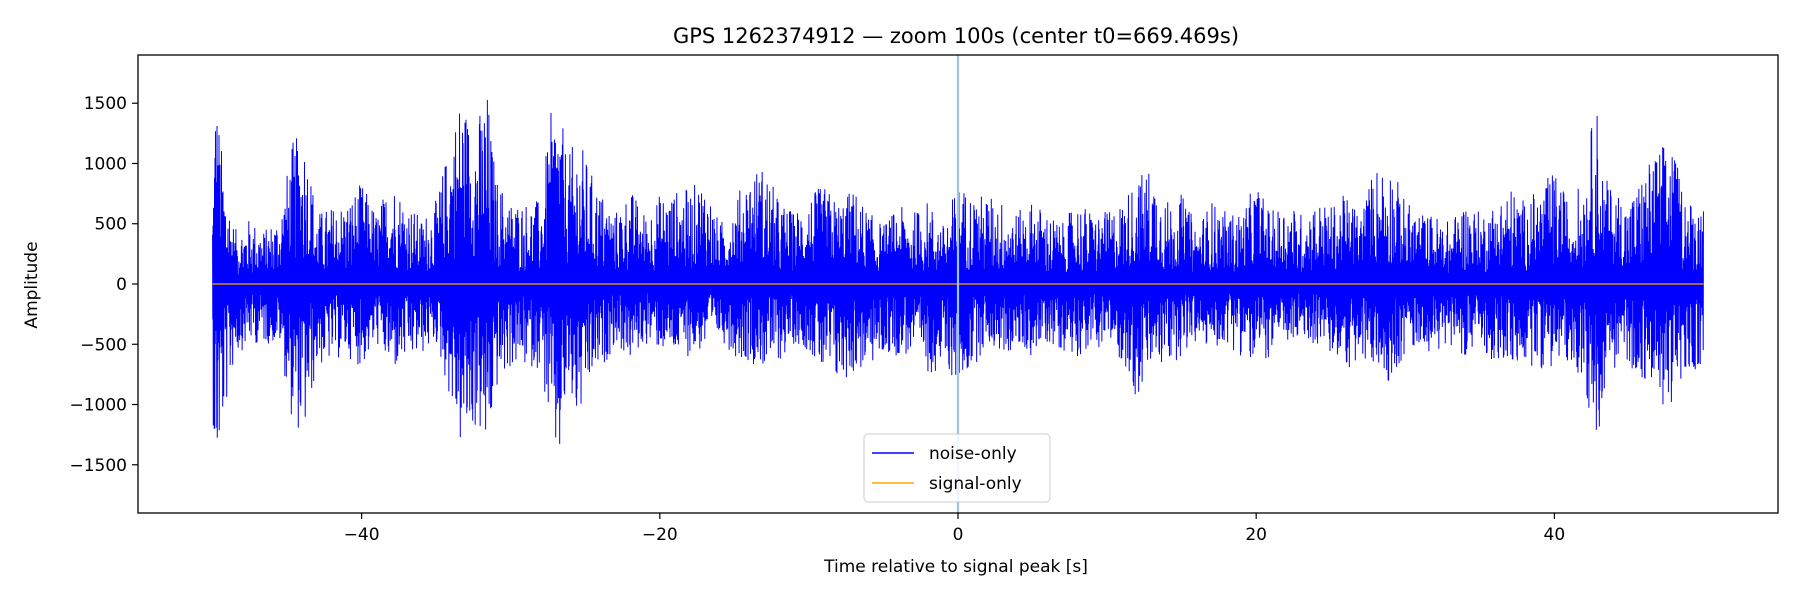 This screenshot has height=600, width=1800. I want to click on y-tick-label: 0, so click(121, 285).